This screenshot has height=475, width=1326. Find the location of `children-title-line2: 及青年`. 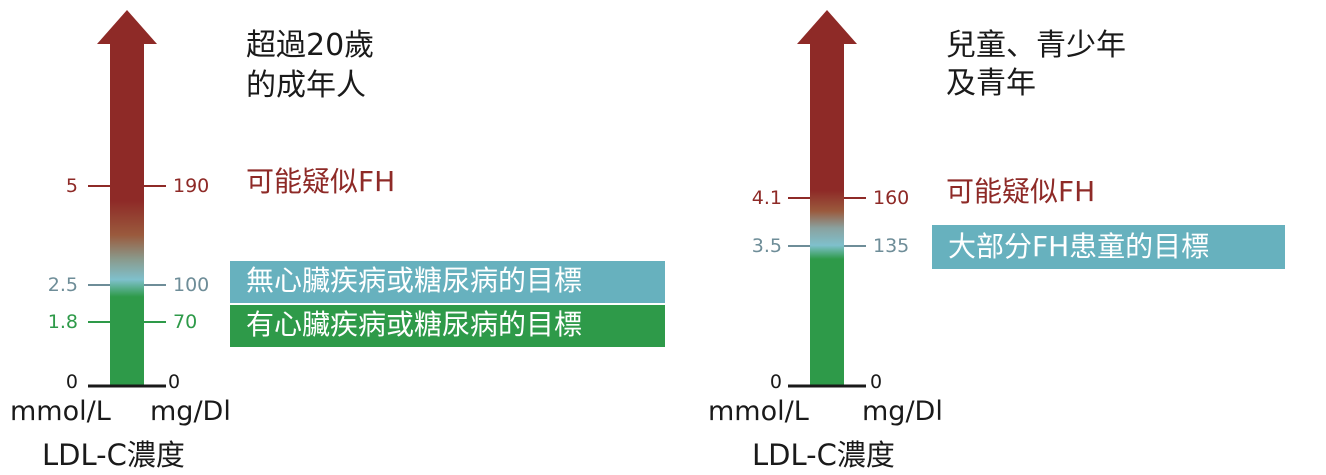

children-title-line2: 及青年 is located at coordinates (991, 83).